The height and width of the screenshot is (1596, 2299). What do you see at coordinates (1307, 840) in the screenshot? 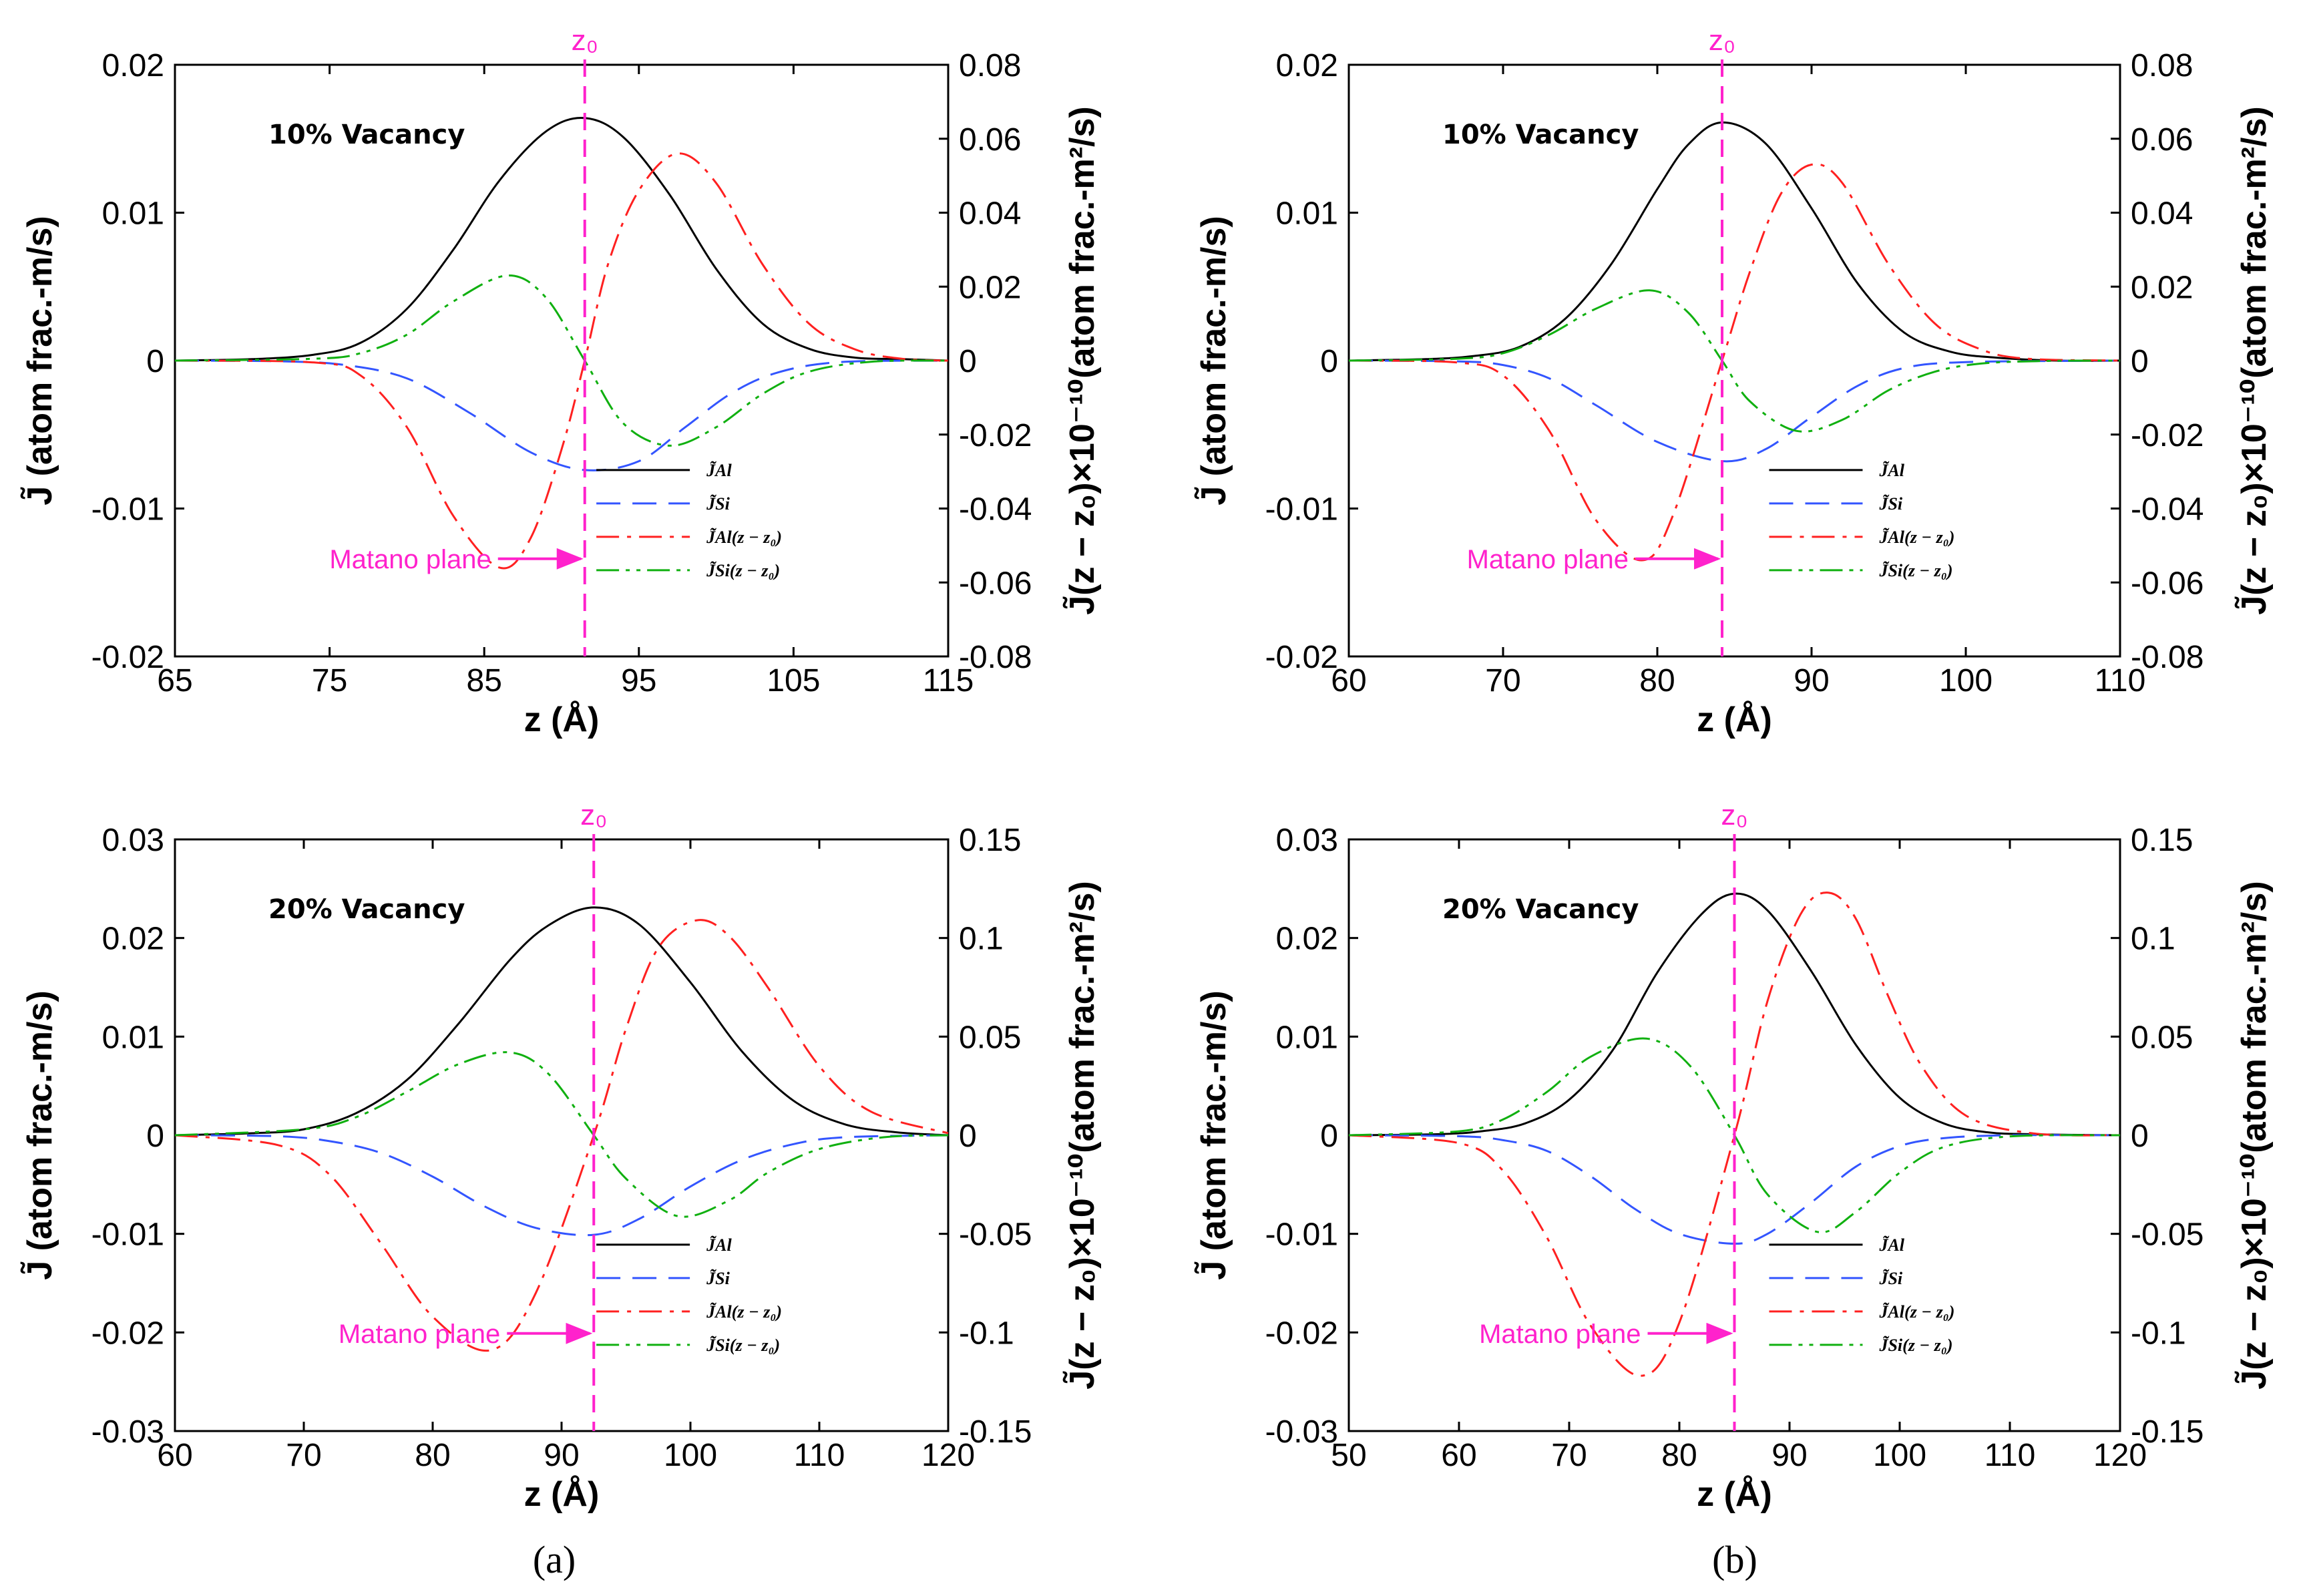
I see `y-left-tick-label: 0.03` at bounding box center [1307, 840].